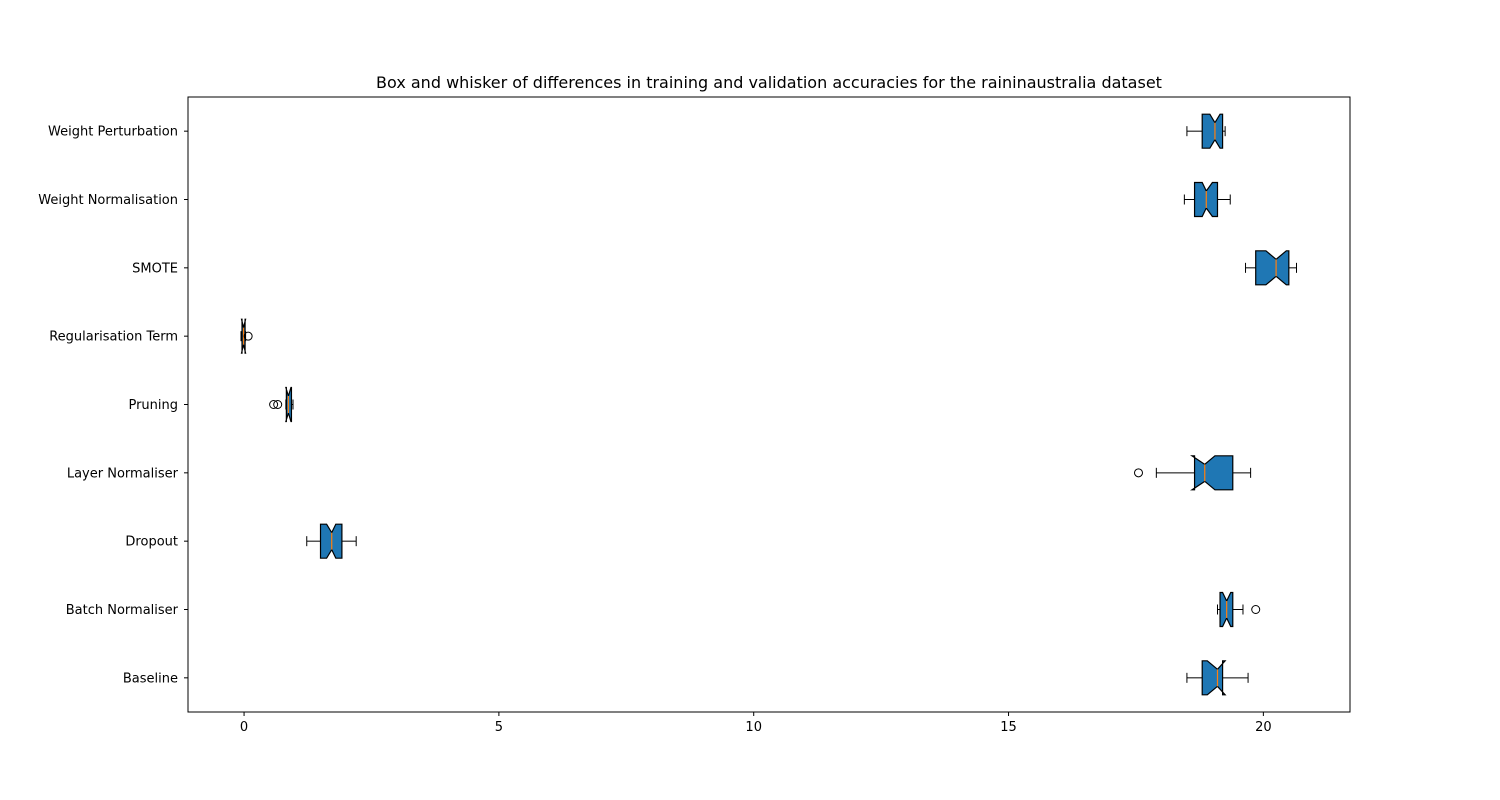 Image resolution: width=1500 pixels, height=800 pixels. Describe the element at coordinates (153, 405) in the screenshot. I see `y-tick-label: Pruning` at that location.